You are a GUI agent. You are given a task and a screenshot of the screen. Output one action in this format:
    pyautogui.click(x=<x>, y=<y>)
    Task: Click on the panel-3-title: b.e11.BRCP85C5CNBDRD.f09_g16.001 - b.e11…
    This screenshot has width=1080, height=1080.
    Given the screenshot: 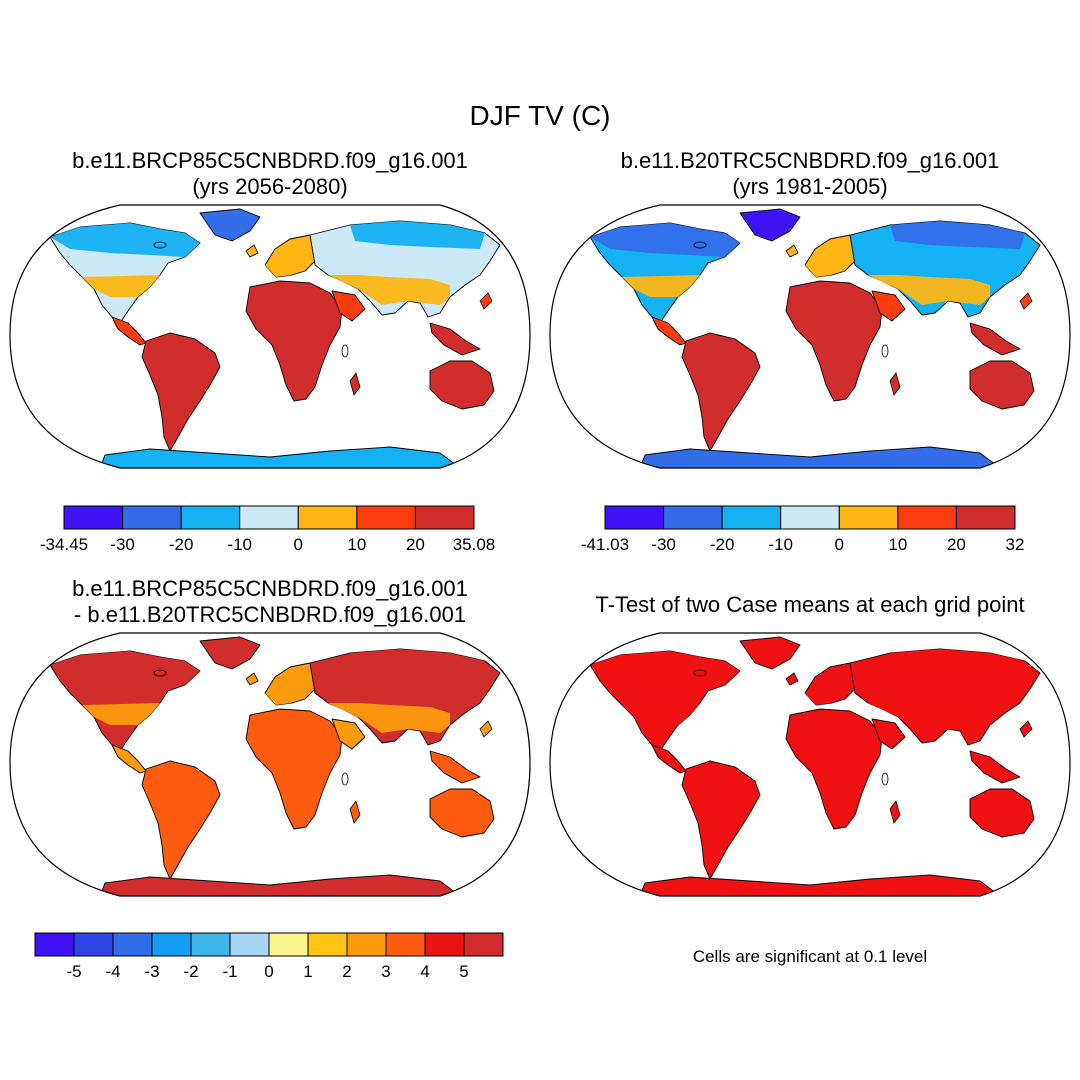 What is the action you would take?
    pyautogui.click(x=270, y=602)
    